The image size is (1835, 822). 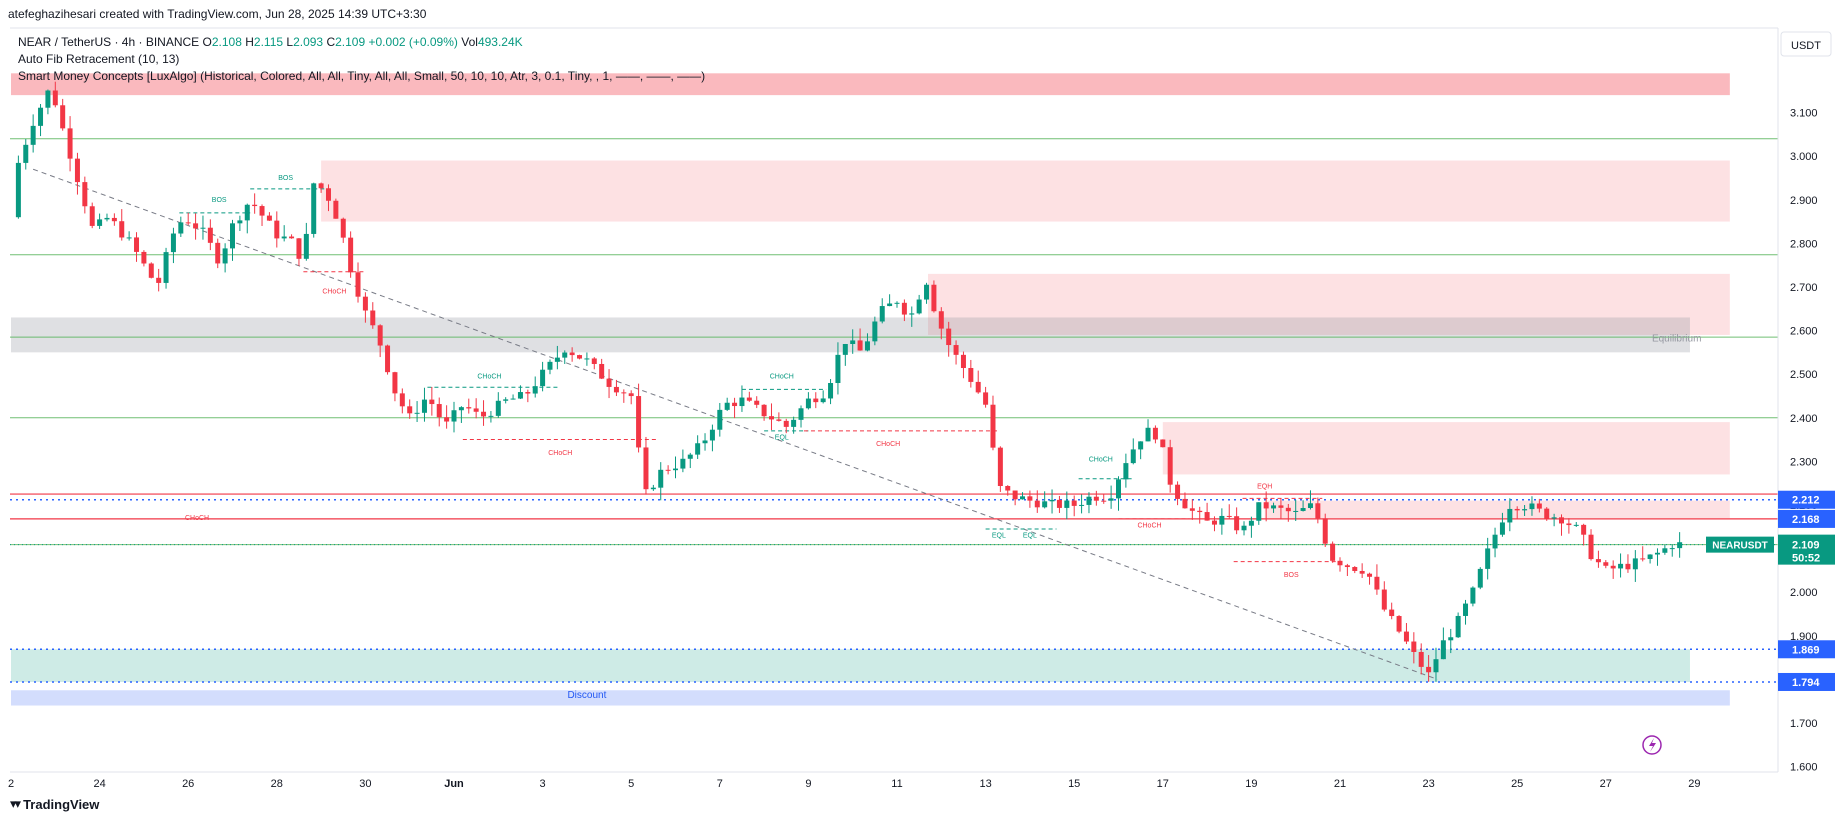 I want to click on time-tick-label: 30, so click(x=365, y=784).